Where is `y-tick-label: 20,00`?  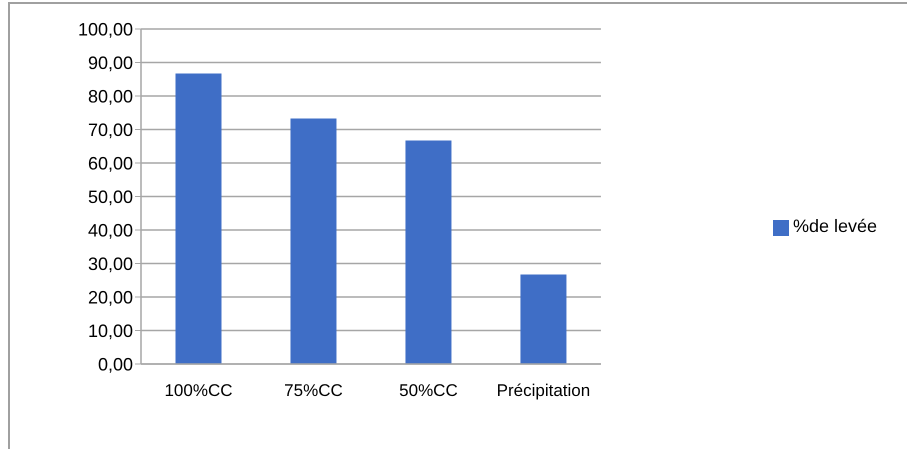
y-tick-label: 20,00 is located at coordinates (110, 297).